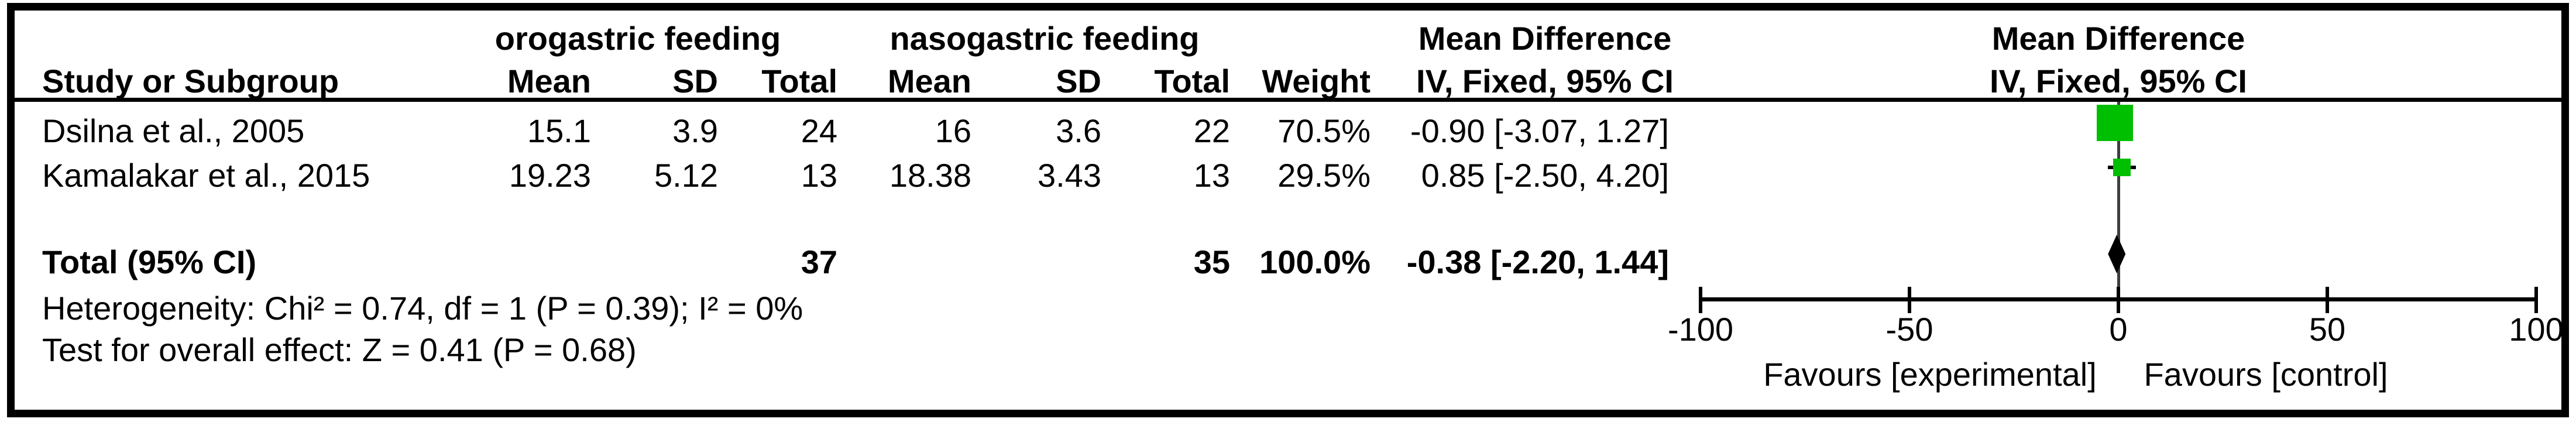  What do you see at coordinates (953, 130) in the screenshot?
I see `study-mean2: 16` at bounding box center [953, 130].